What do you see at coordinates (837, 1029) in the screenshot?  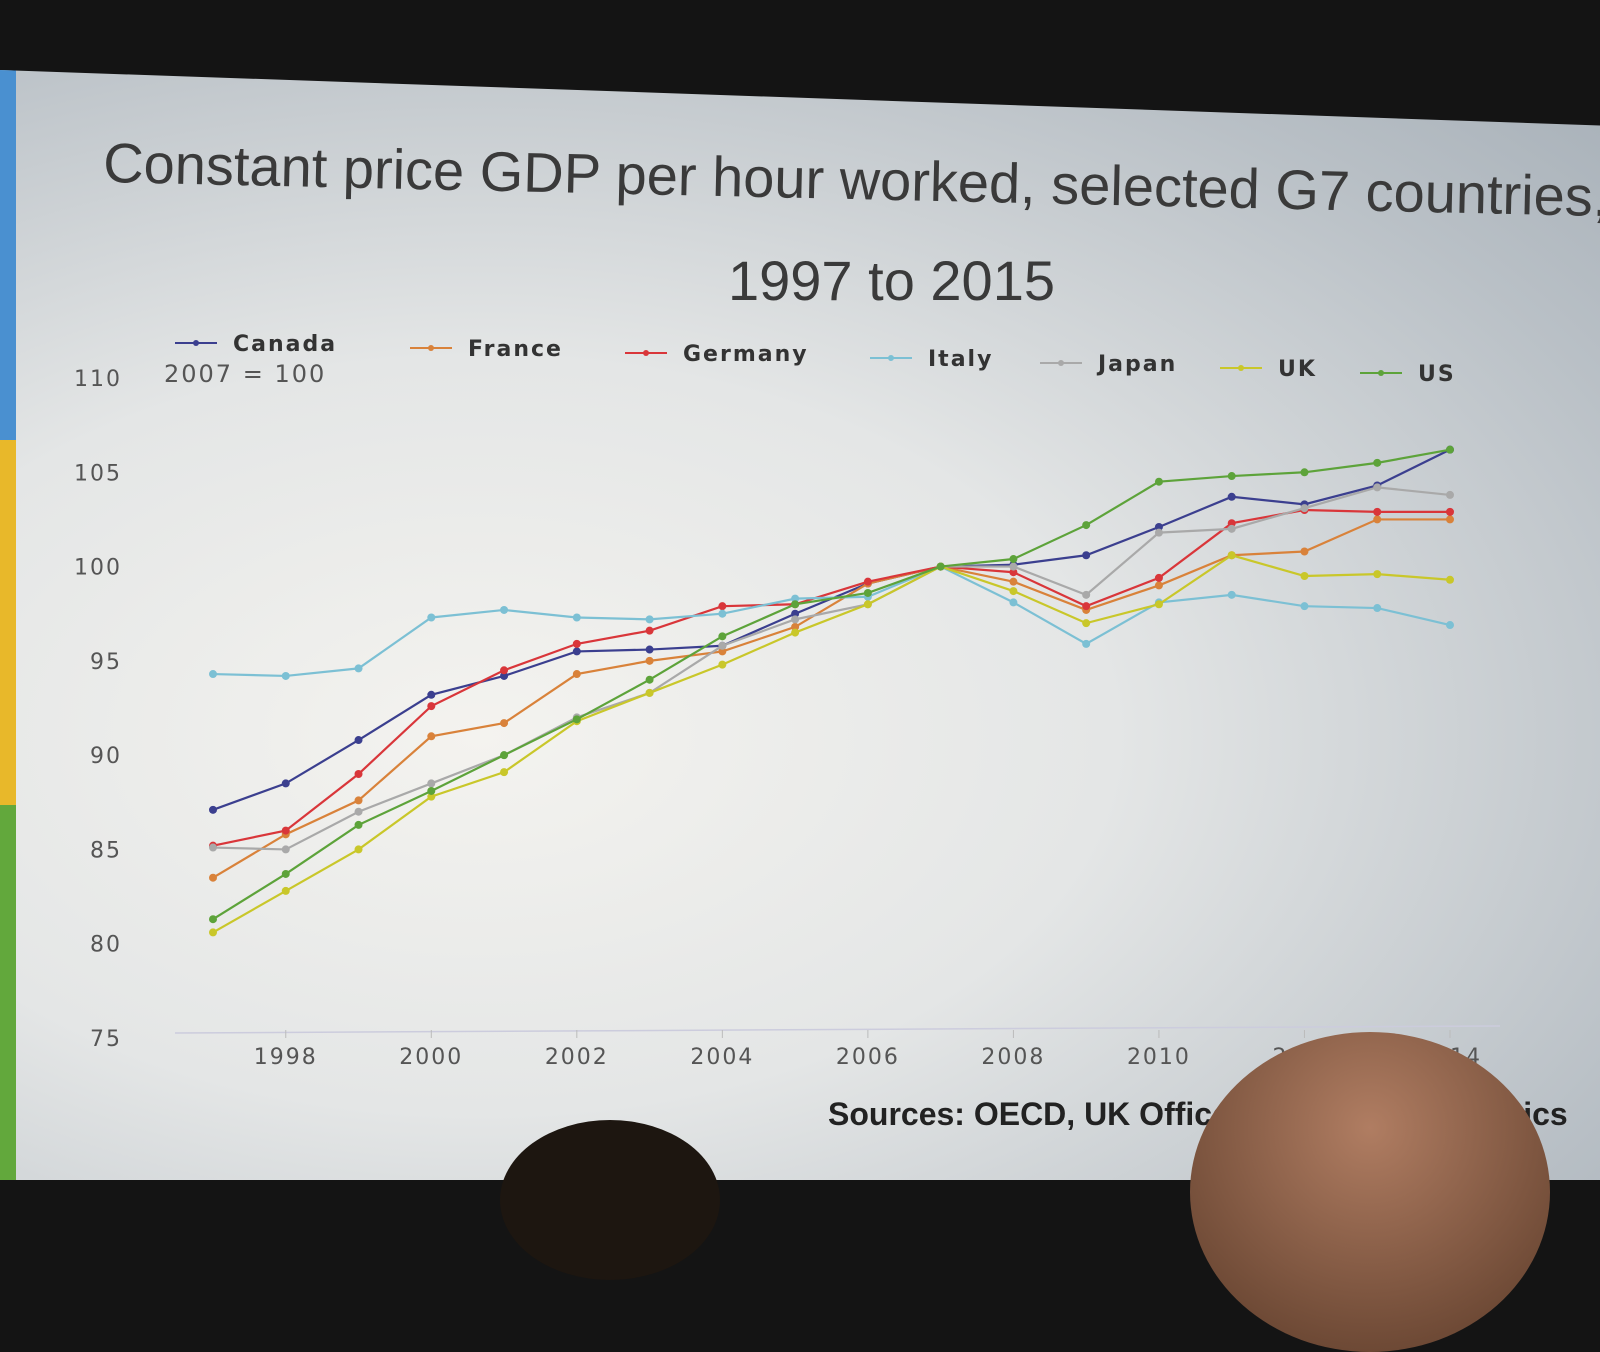 I see `x-axis-line` at bounding box center [837, 1029].